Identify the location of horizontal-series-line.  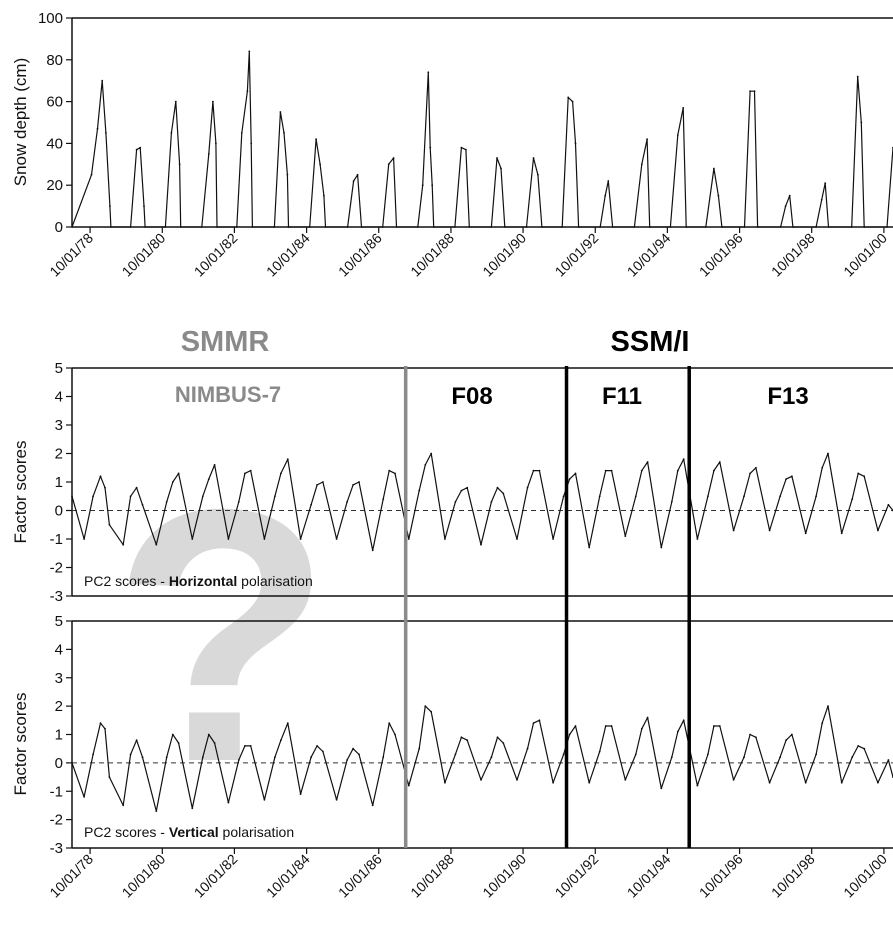
(482, 501).